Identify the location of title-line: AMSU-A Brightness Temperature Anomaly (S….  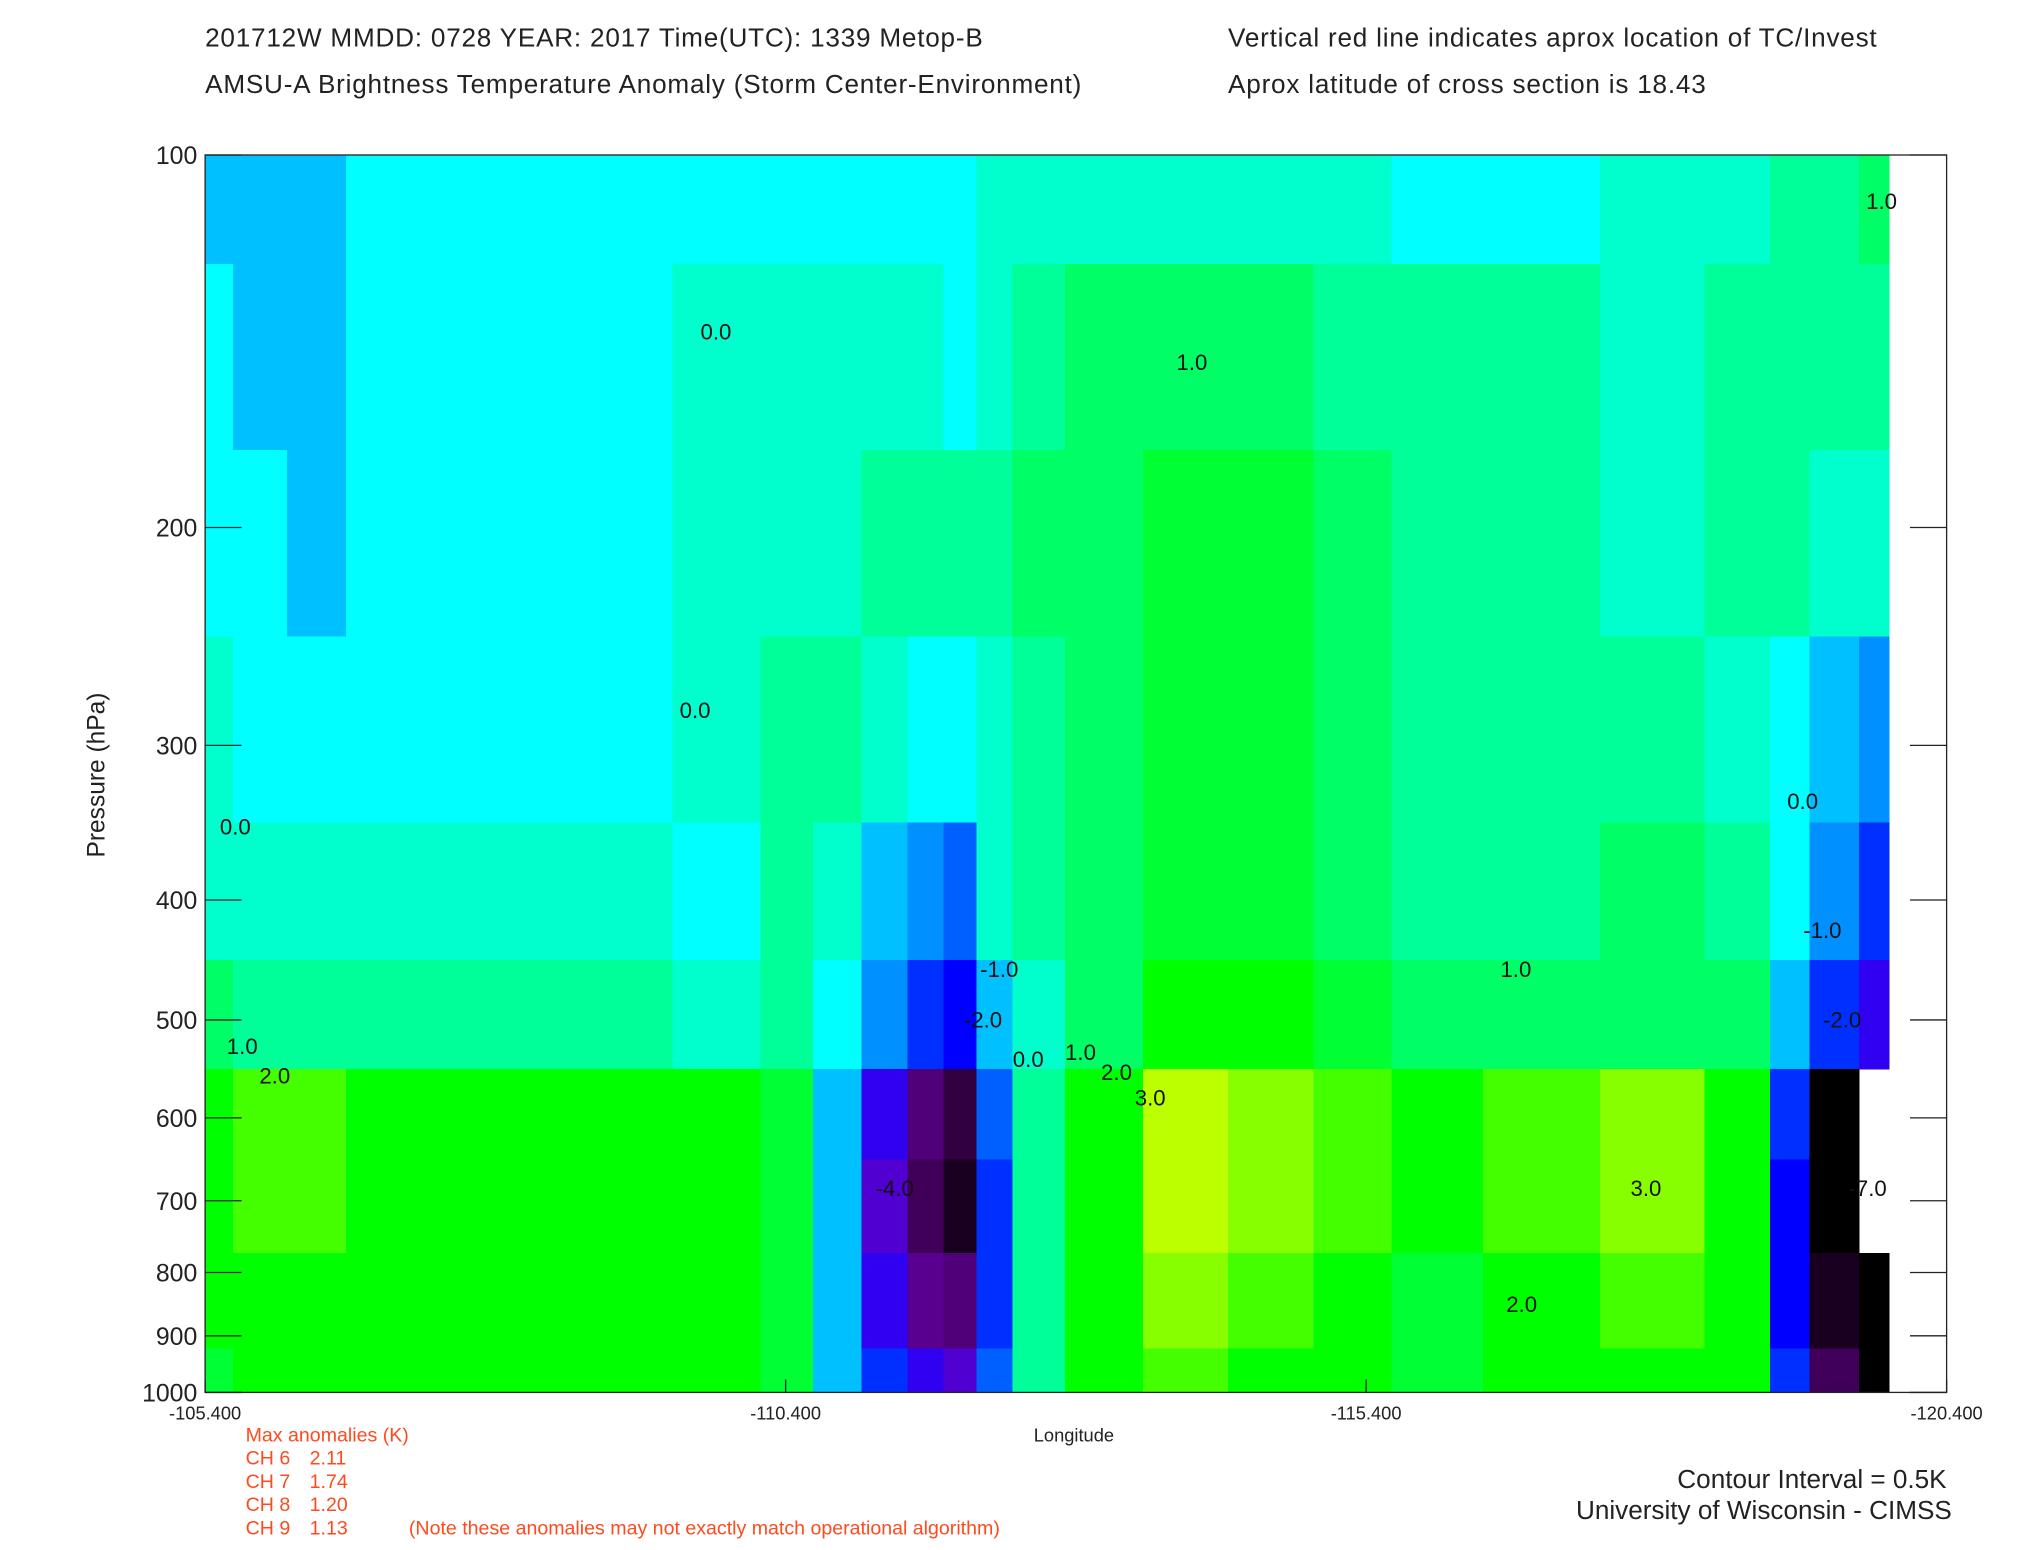
(643, 84).